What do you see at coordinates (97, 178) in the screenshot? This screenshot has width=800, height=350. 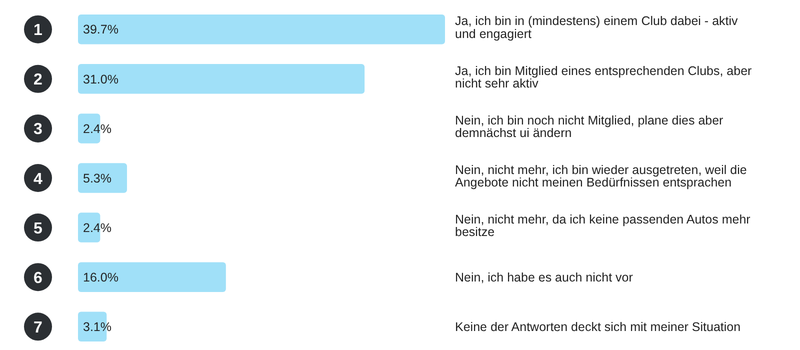 I see `data-label: 5.3%` at bounding box center [97, 178].